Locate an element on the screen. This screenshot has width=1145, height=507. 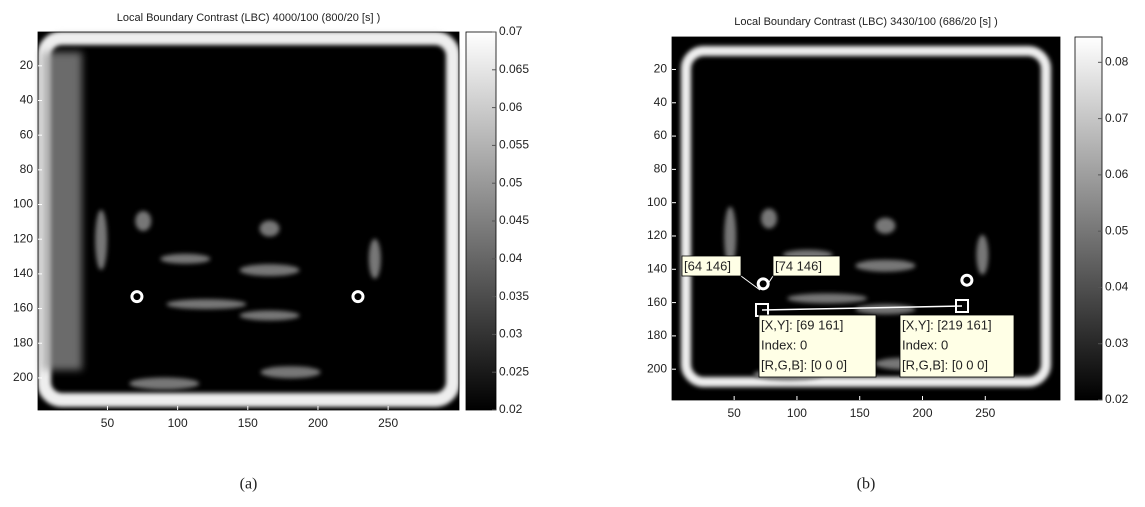
colorbar-tick-label: 0.065 is located at coordinates (514, 69).